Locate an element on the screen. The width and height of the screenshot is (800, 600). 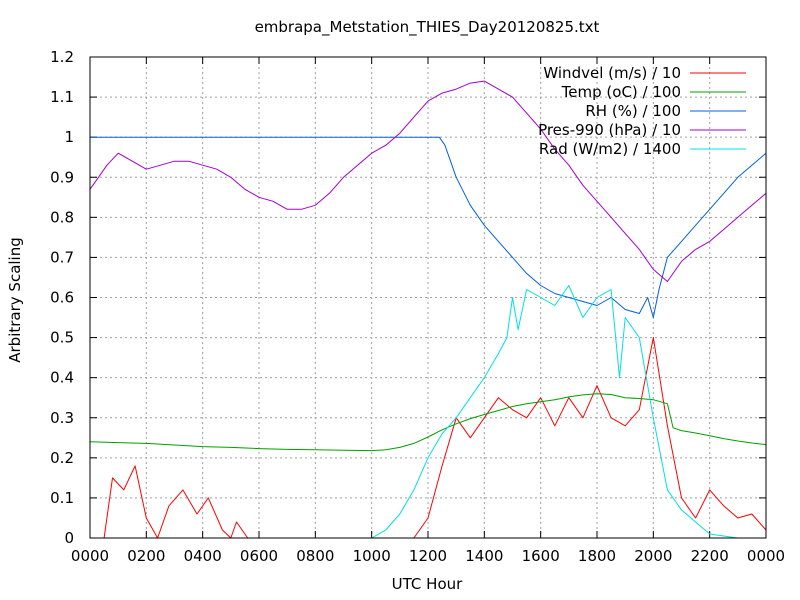
legend-label: Temp (oC) / 100 is located at coordinates (621, 92).